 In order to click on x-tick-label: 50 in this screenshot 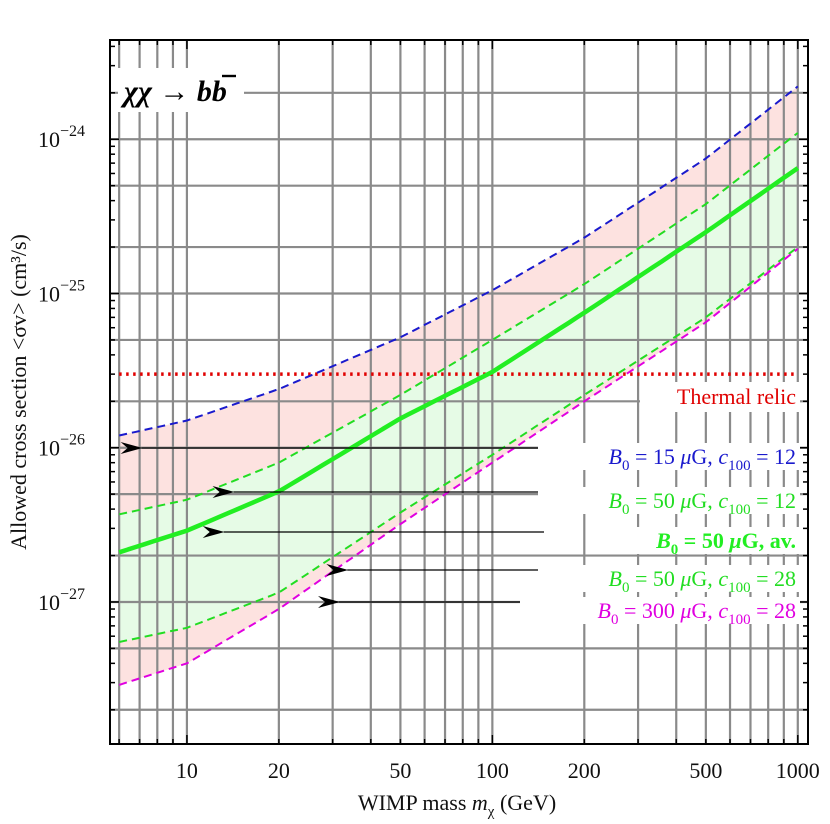, I will do `click(400, 770)`.